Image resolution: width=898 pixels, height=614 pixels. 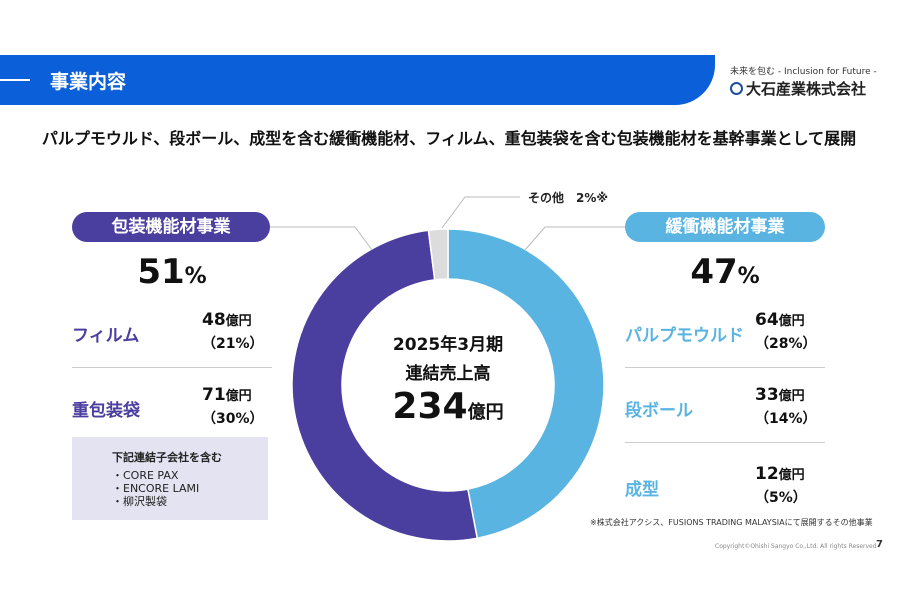 What do you see at coordinates (430, 406) in the screenshot?
I see `center-value: 234` at bounding box center [430, 406].